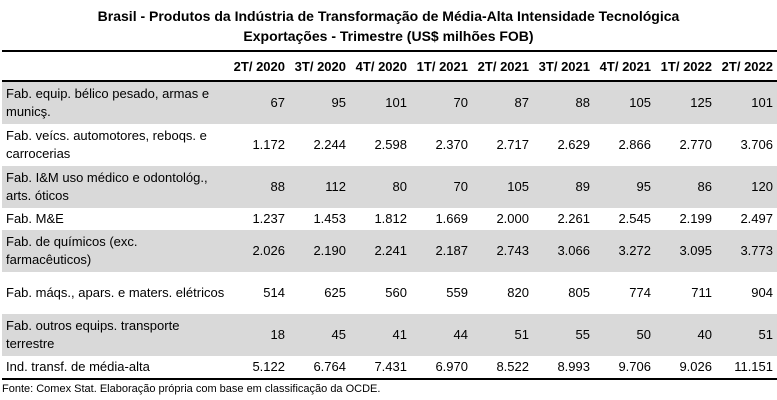 The width and height of the screenshot is (777, 400). What do you see at coordinates (441, 368) in the screenshot?
I see `table-cell: 6.970` at bounding box center [441, 368].